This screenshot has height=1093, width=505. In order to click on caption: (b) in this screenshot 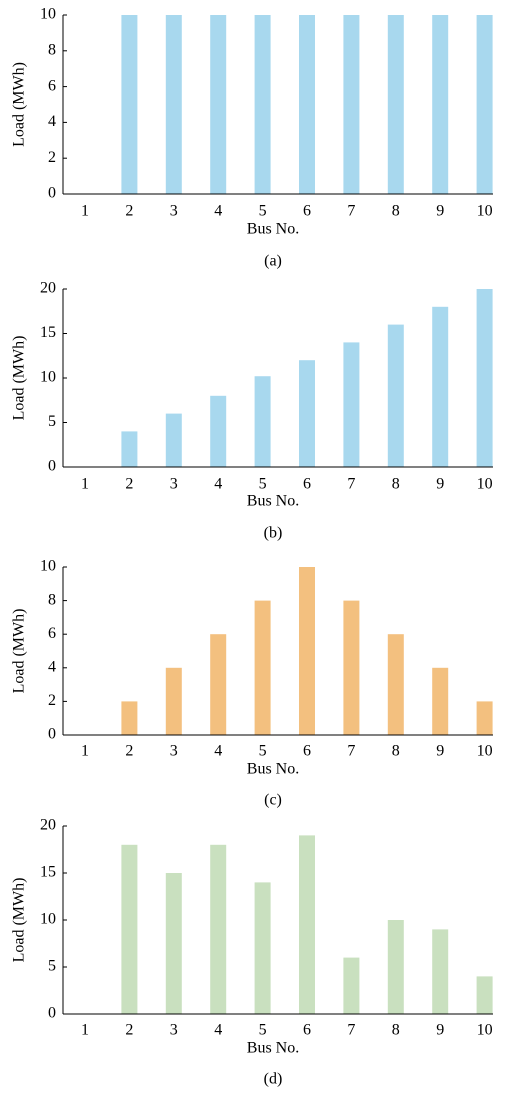, I will do `click(273, 533)`.